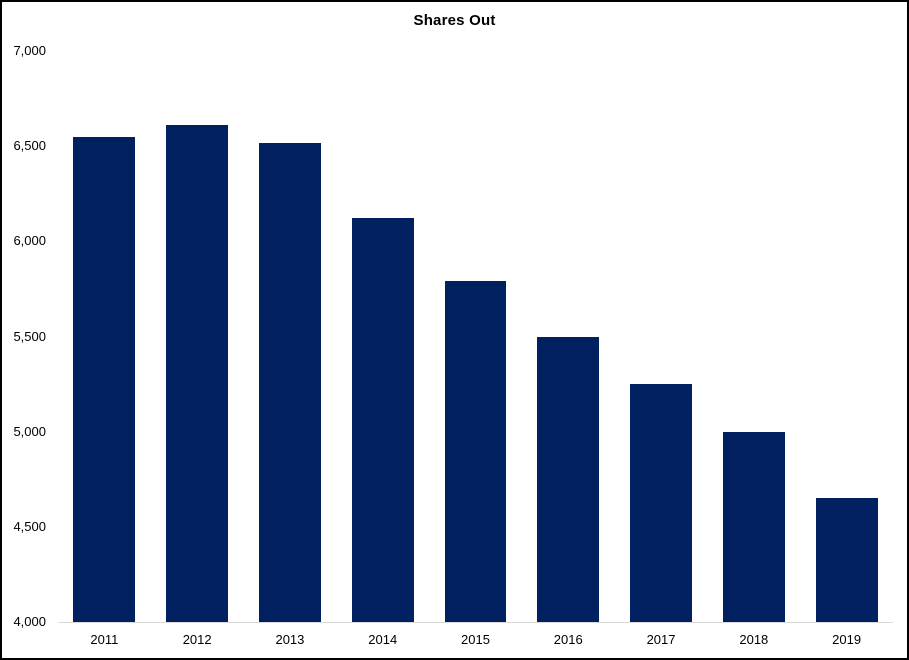  I want to click on y-axis-tick-label: 4,000, so click(29, 621).